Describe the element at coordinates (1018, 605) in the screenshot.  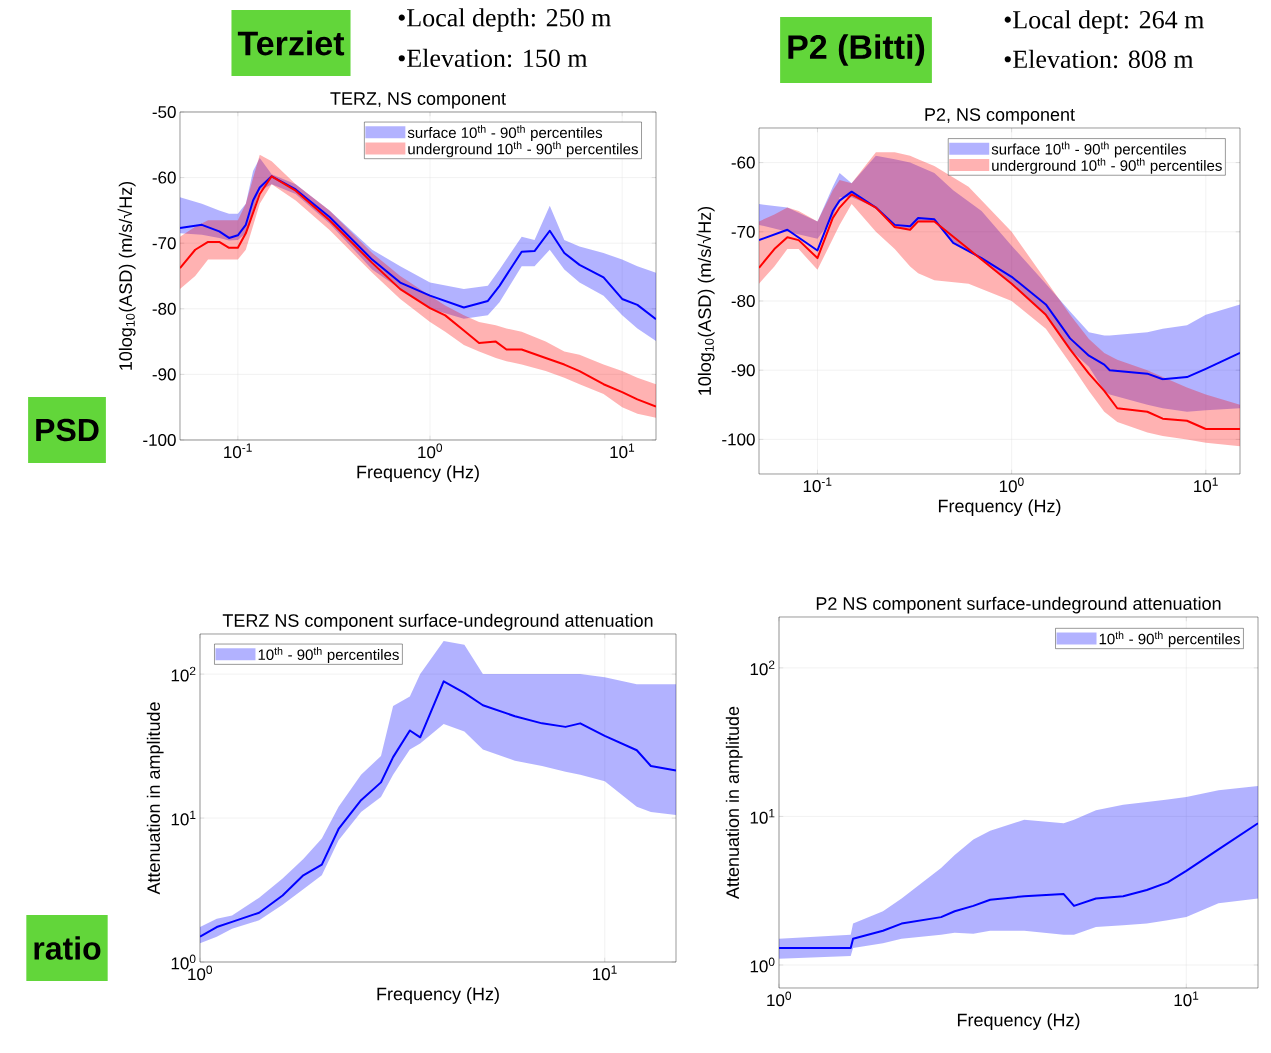
I see `chart-title: P2 NS component surface-undeground attenuation` at that location.